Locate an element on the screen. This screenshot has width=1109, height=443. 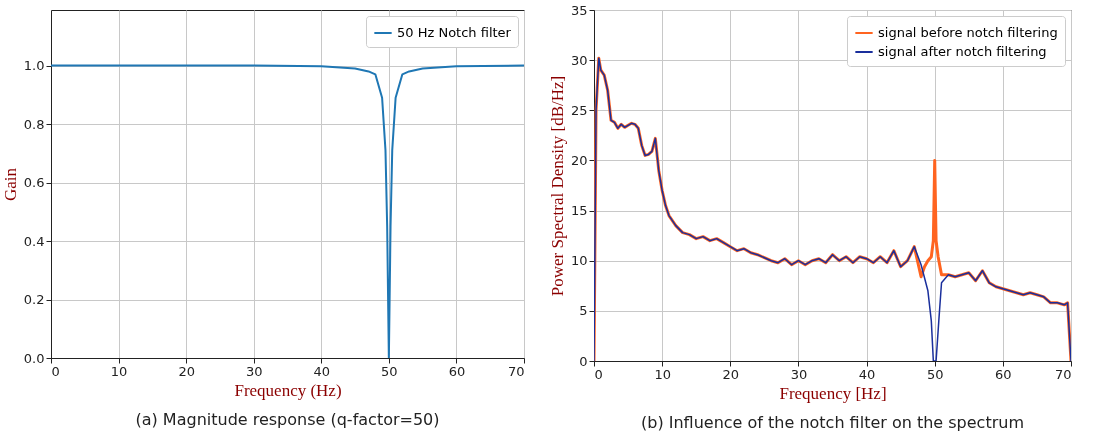
y-tick-label: 25 is located at coordinates (579, 110).